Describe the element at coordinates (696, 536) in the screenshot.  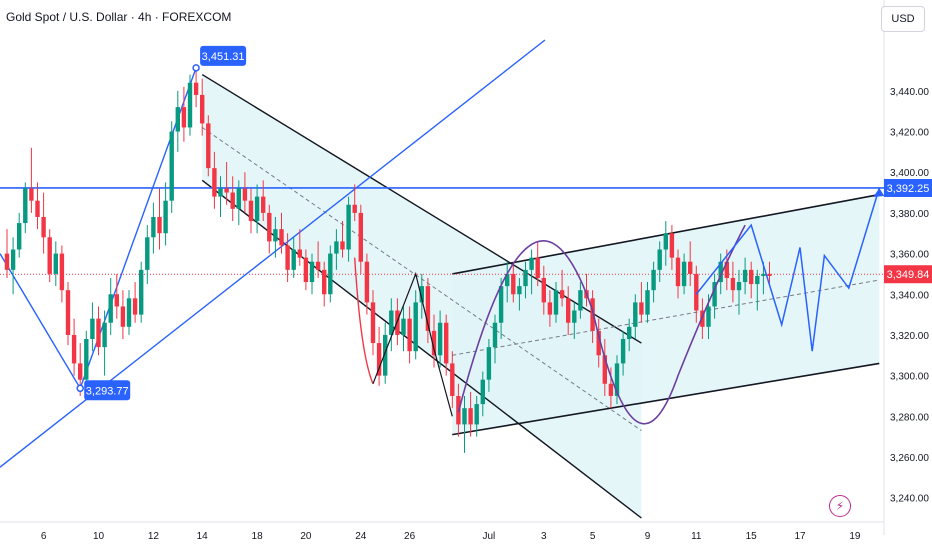
I see `x-tick-label: 11` at that location.